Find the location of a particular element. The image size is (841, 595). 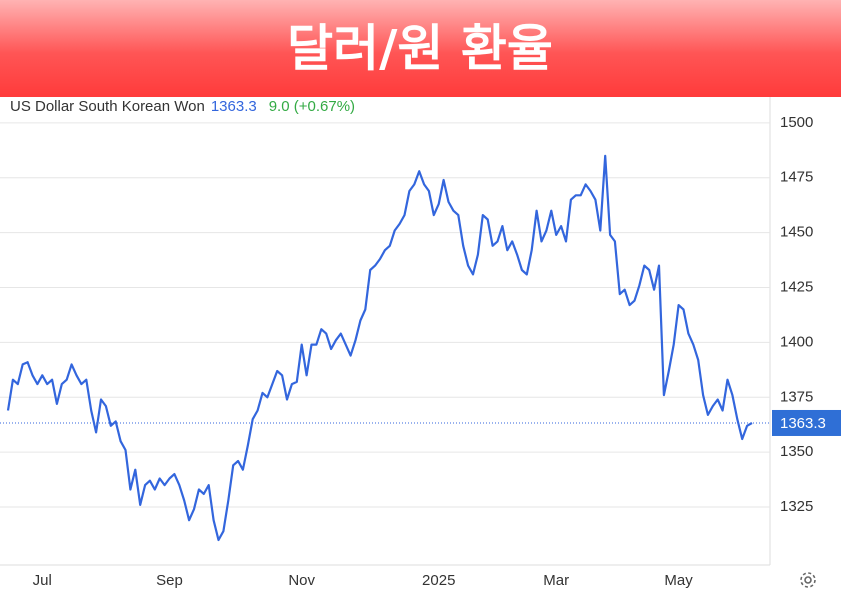

series-name: US Dollar South Korean Won is located at coordinates (107, 106).